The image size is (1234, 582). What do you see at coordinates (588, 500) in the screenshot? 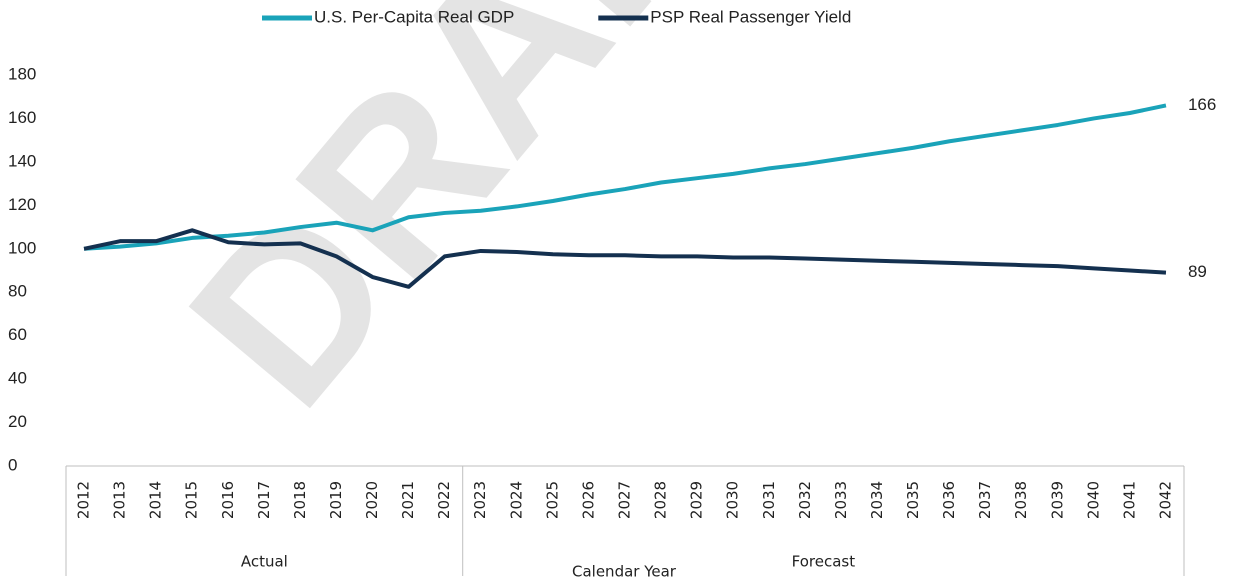
I see `x-tick-label: 2026` at bounding box center [588, 500].